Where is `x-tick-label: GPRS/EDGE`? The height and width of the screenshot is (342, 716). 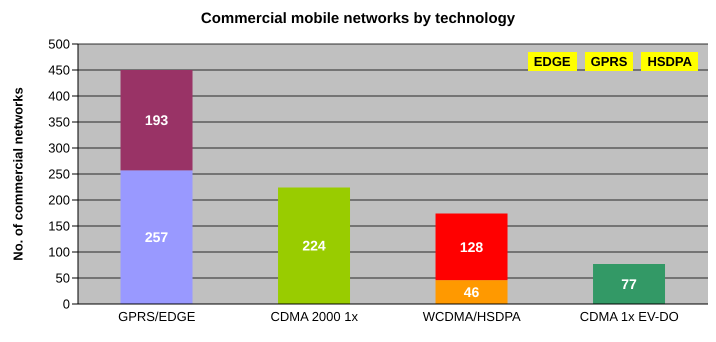
x-tick-label: GPRS/EDGE is located at coordinates (157, 316).